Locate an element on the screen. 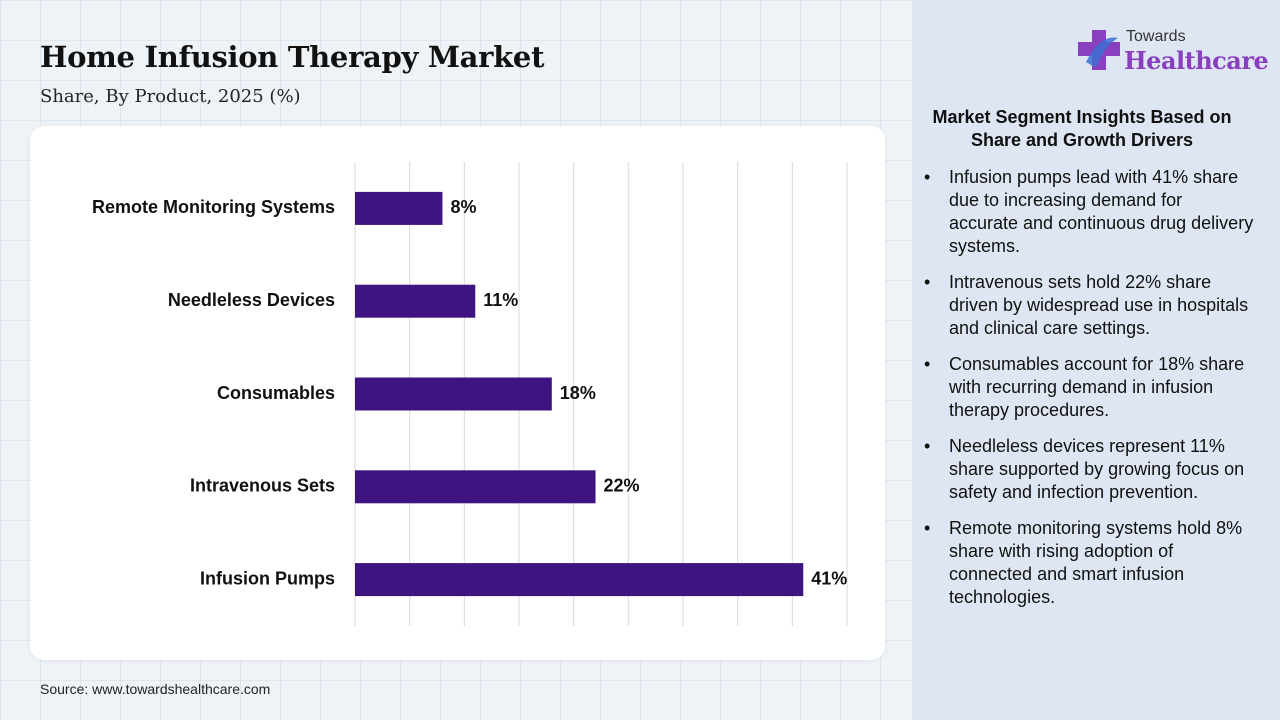 This screenshot has width=1280, height=720. source-note: Source: www.towardshealthcare.com is located at coordinates (155, 689).